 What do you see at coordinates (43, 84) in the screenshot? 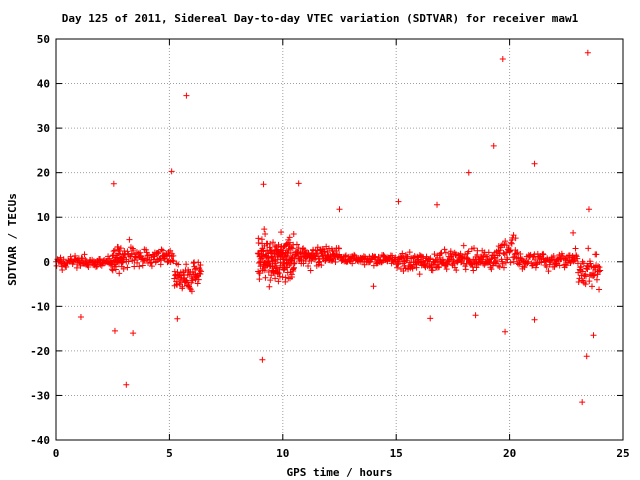
I see `y-tick-label: 40` at bounding box center [43, 84].